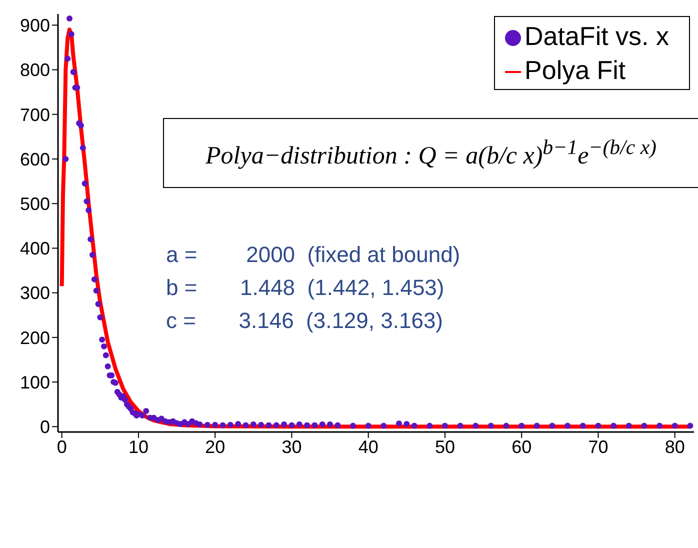 The image size is (698, 548). Describe the element at coordinates (522, 446) in the screenshot. I see `x-tick-label: 60` at that location.